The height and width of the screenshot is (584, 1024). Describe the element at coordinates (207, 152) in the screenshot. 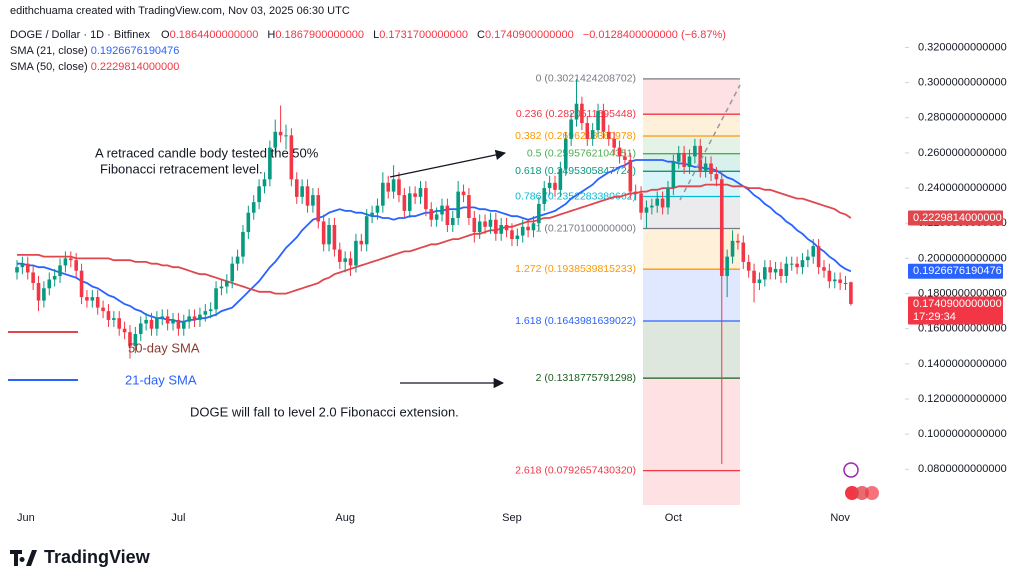

I see `annotation: A retraced candle body tested the 50%` at that location.